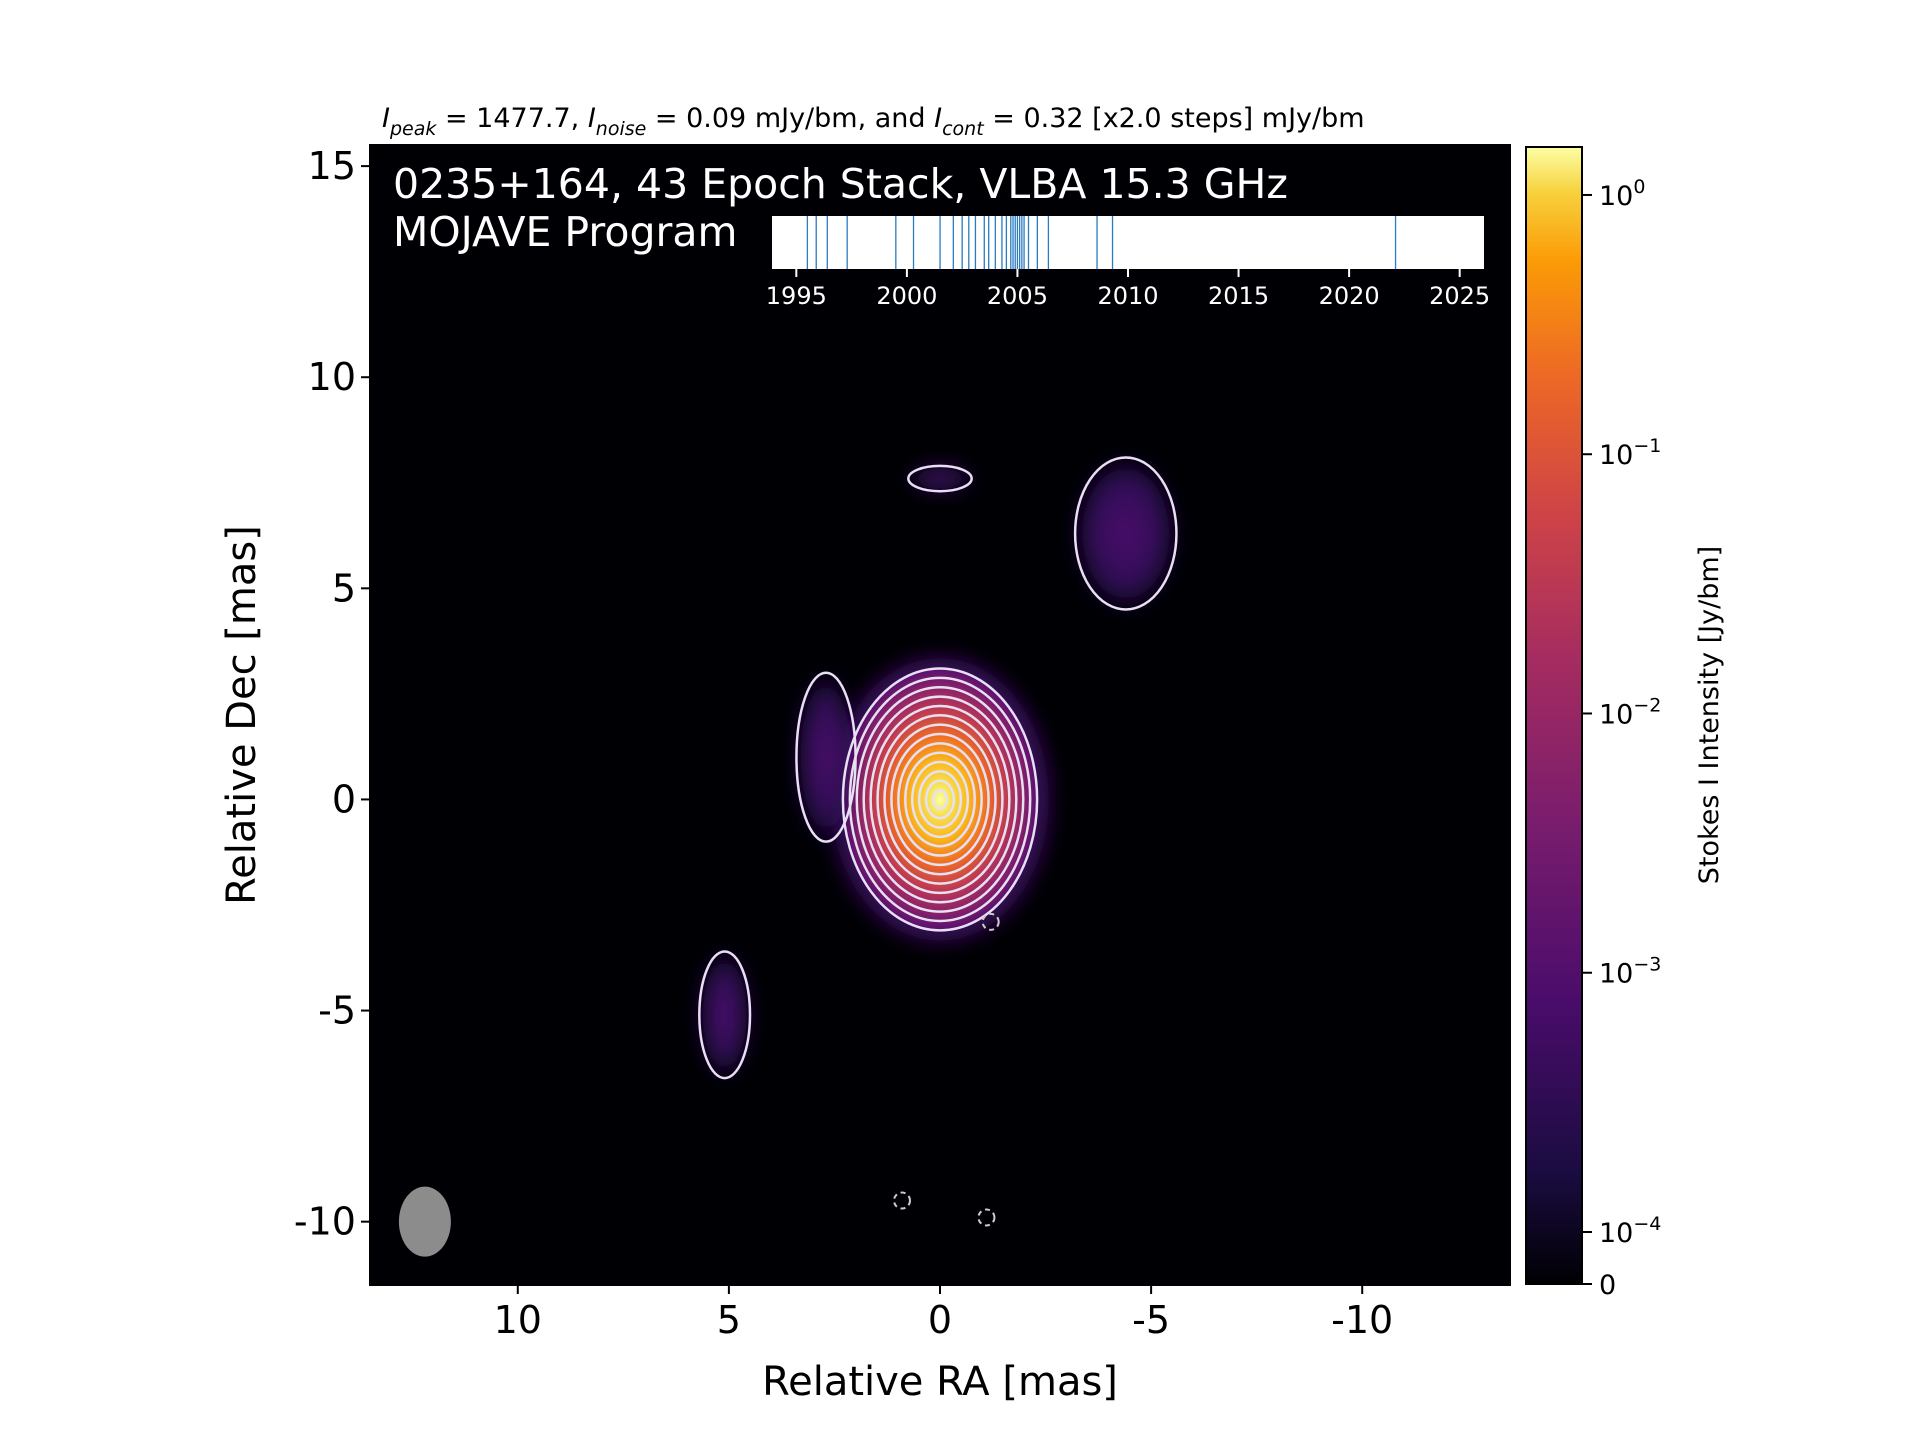 This screenshot has width=1920, height=1440. Describe the element at coordinates (1630, 712) in the screenshot. I see `colorbar-tick-label: 10⁻²` at that location.